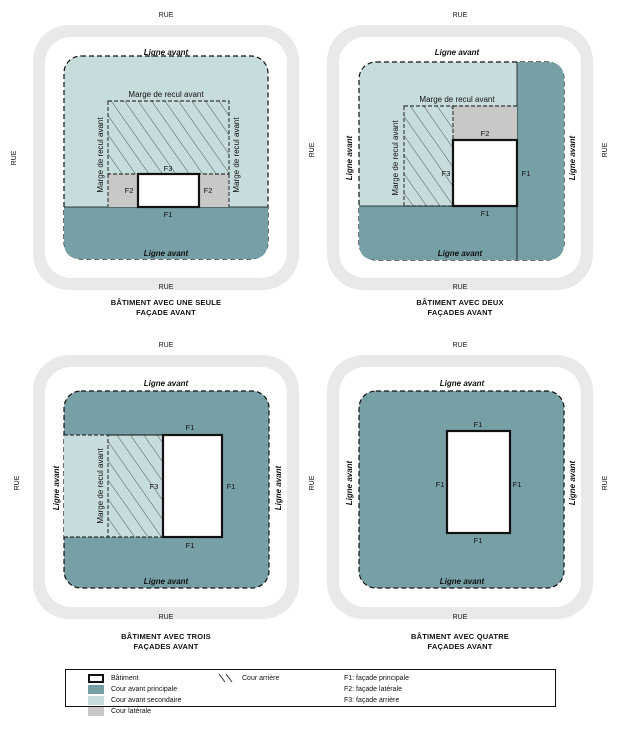 Image resolution: width=619 pixels, height=738 pixels. I want to click on caption-two-front: BÂTIMENT AVEC DEUX FAÇADES AVANT, so click(460, 308).